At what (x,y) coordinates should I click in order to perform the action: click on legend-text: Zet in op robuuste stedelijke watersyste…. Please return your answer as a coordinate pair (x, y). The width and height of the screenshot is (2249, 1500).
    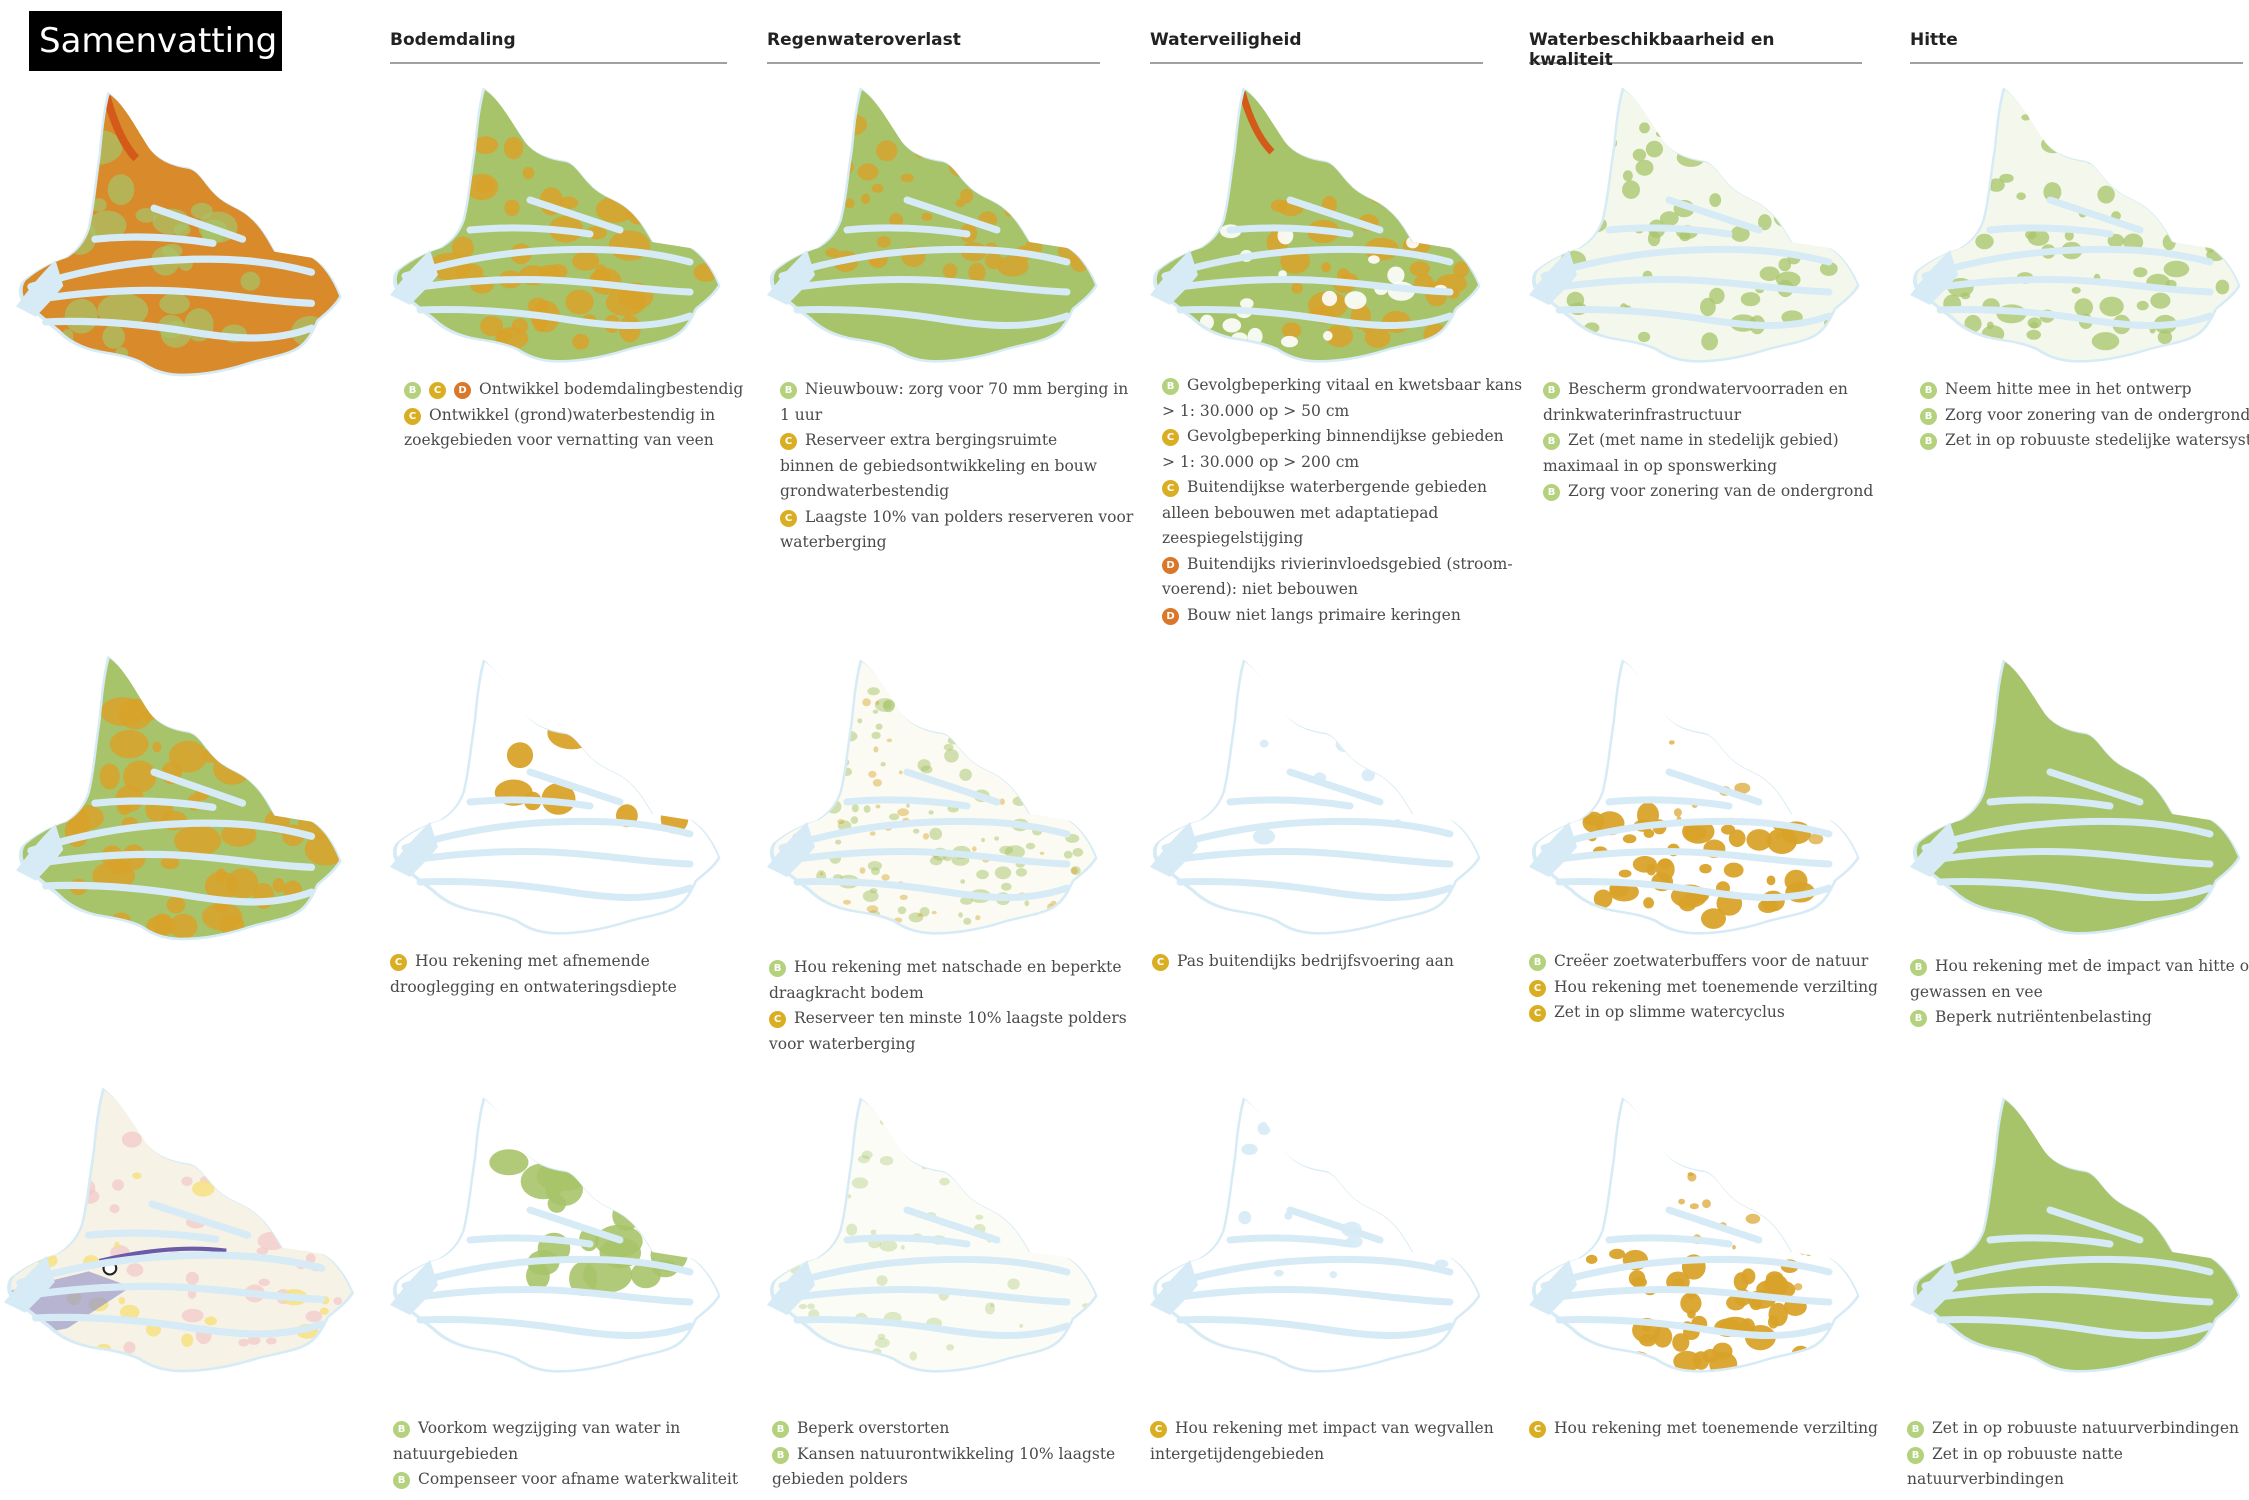
    Looking at the image, I should click on (2097, 440).